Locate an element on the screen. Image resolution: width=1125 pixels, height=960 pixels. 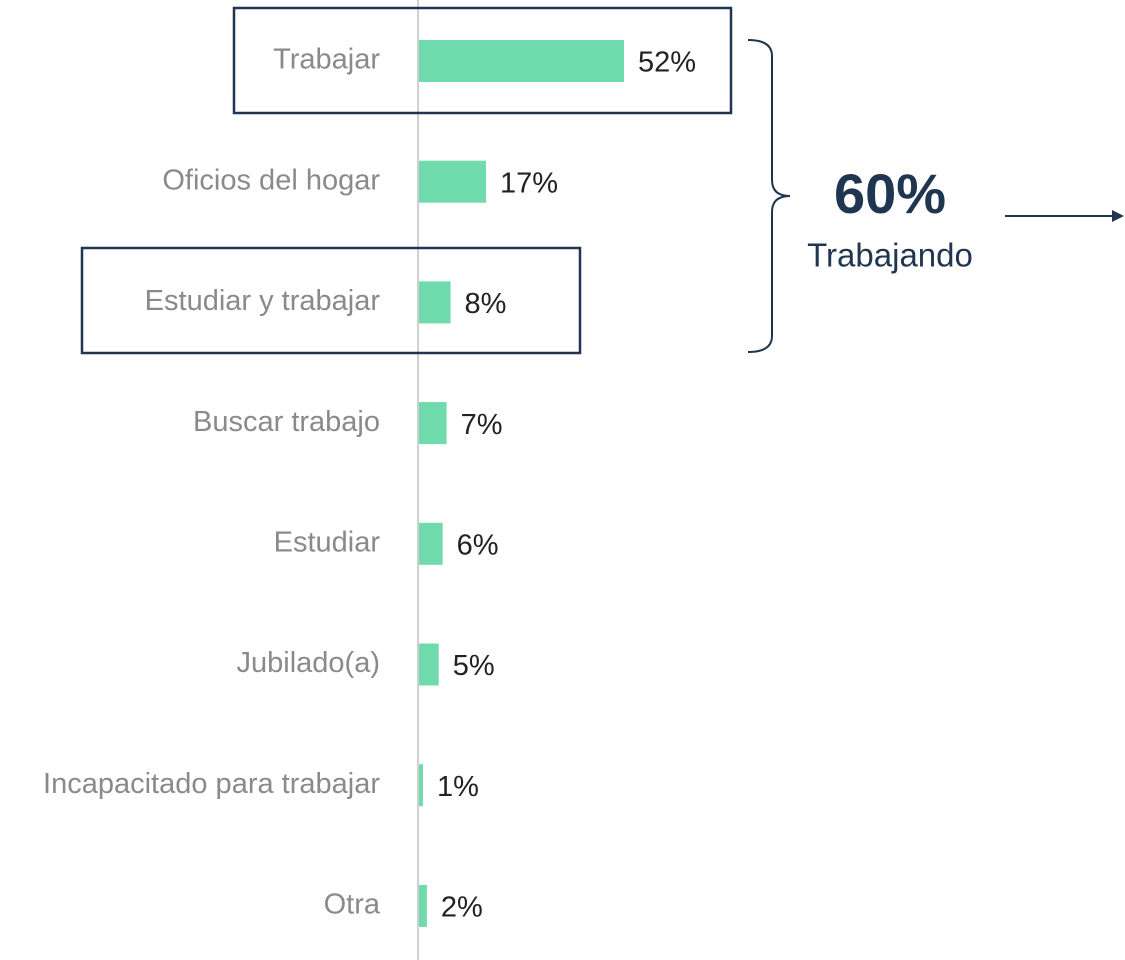
category-label: Trabajar is located at coordinates (326, 60).